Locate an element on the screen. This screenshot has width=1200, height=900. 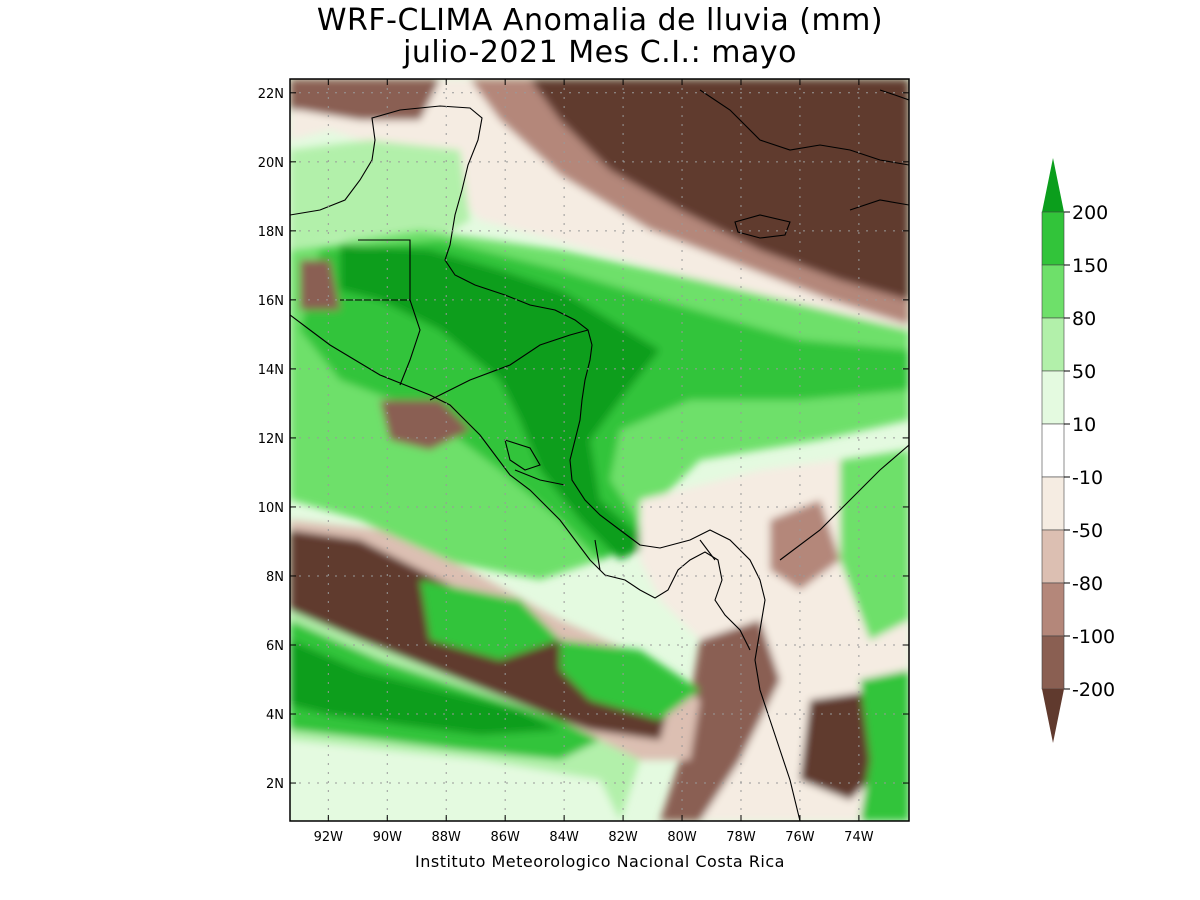
guatemala-dry is located at coordinates (320, 285).